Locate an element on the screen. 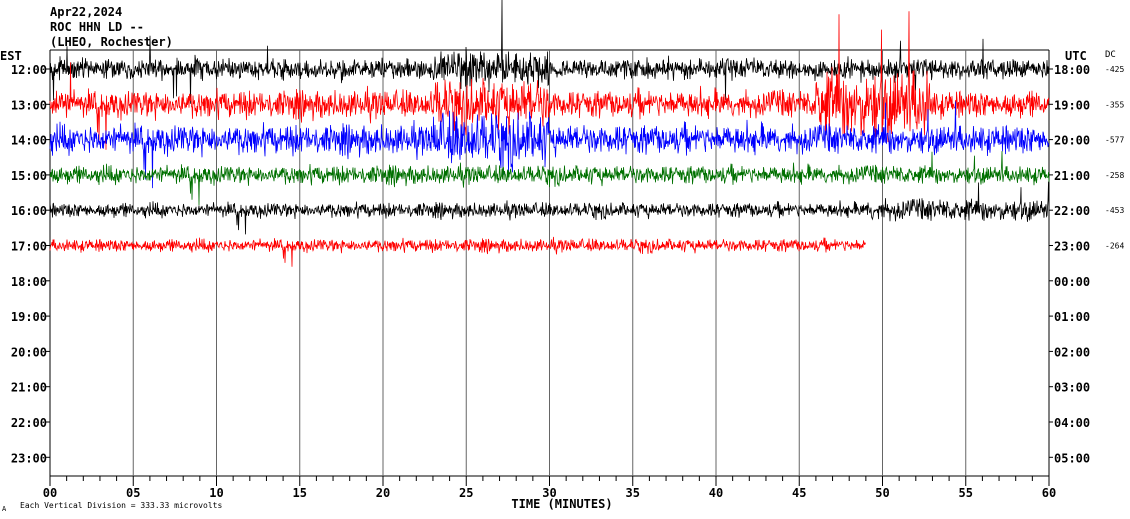  x-axis-ticks: 00 05 10 15 20 25 30 35 40 45 50 55 60 is located at coordinates (549, 488).